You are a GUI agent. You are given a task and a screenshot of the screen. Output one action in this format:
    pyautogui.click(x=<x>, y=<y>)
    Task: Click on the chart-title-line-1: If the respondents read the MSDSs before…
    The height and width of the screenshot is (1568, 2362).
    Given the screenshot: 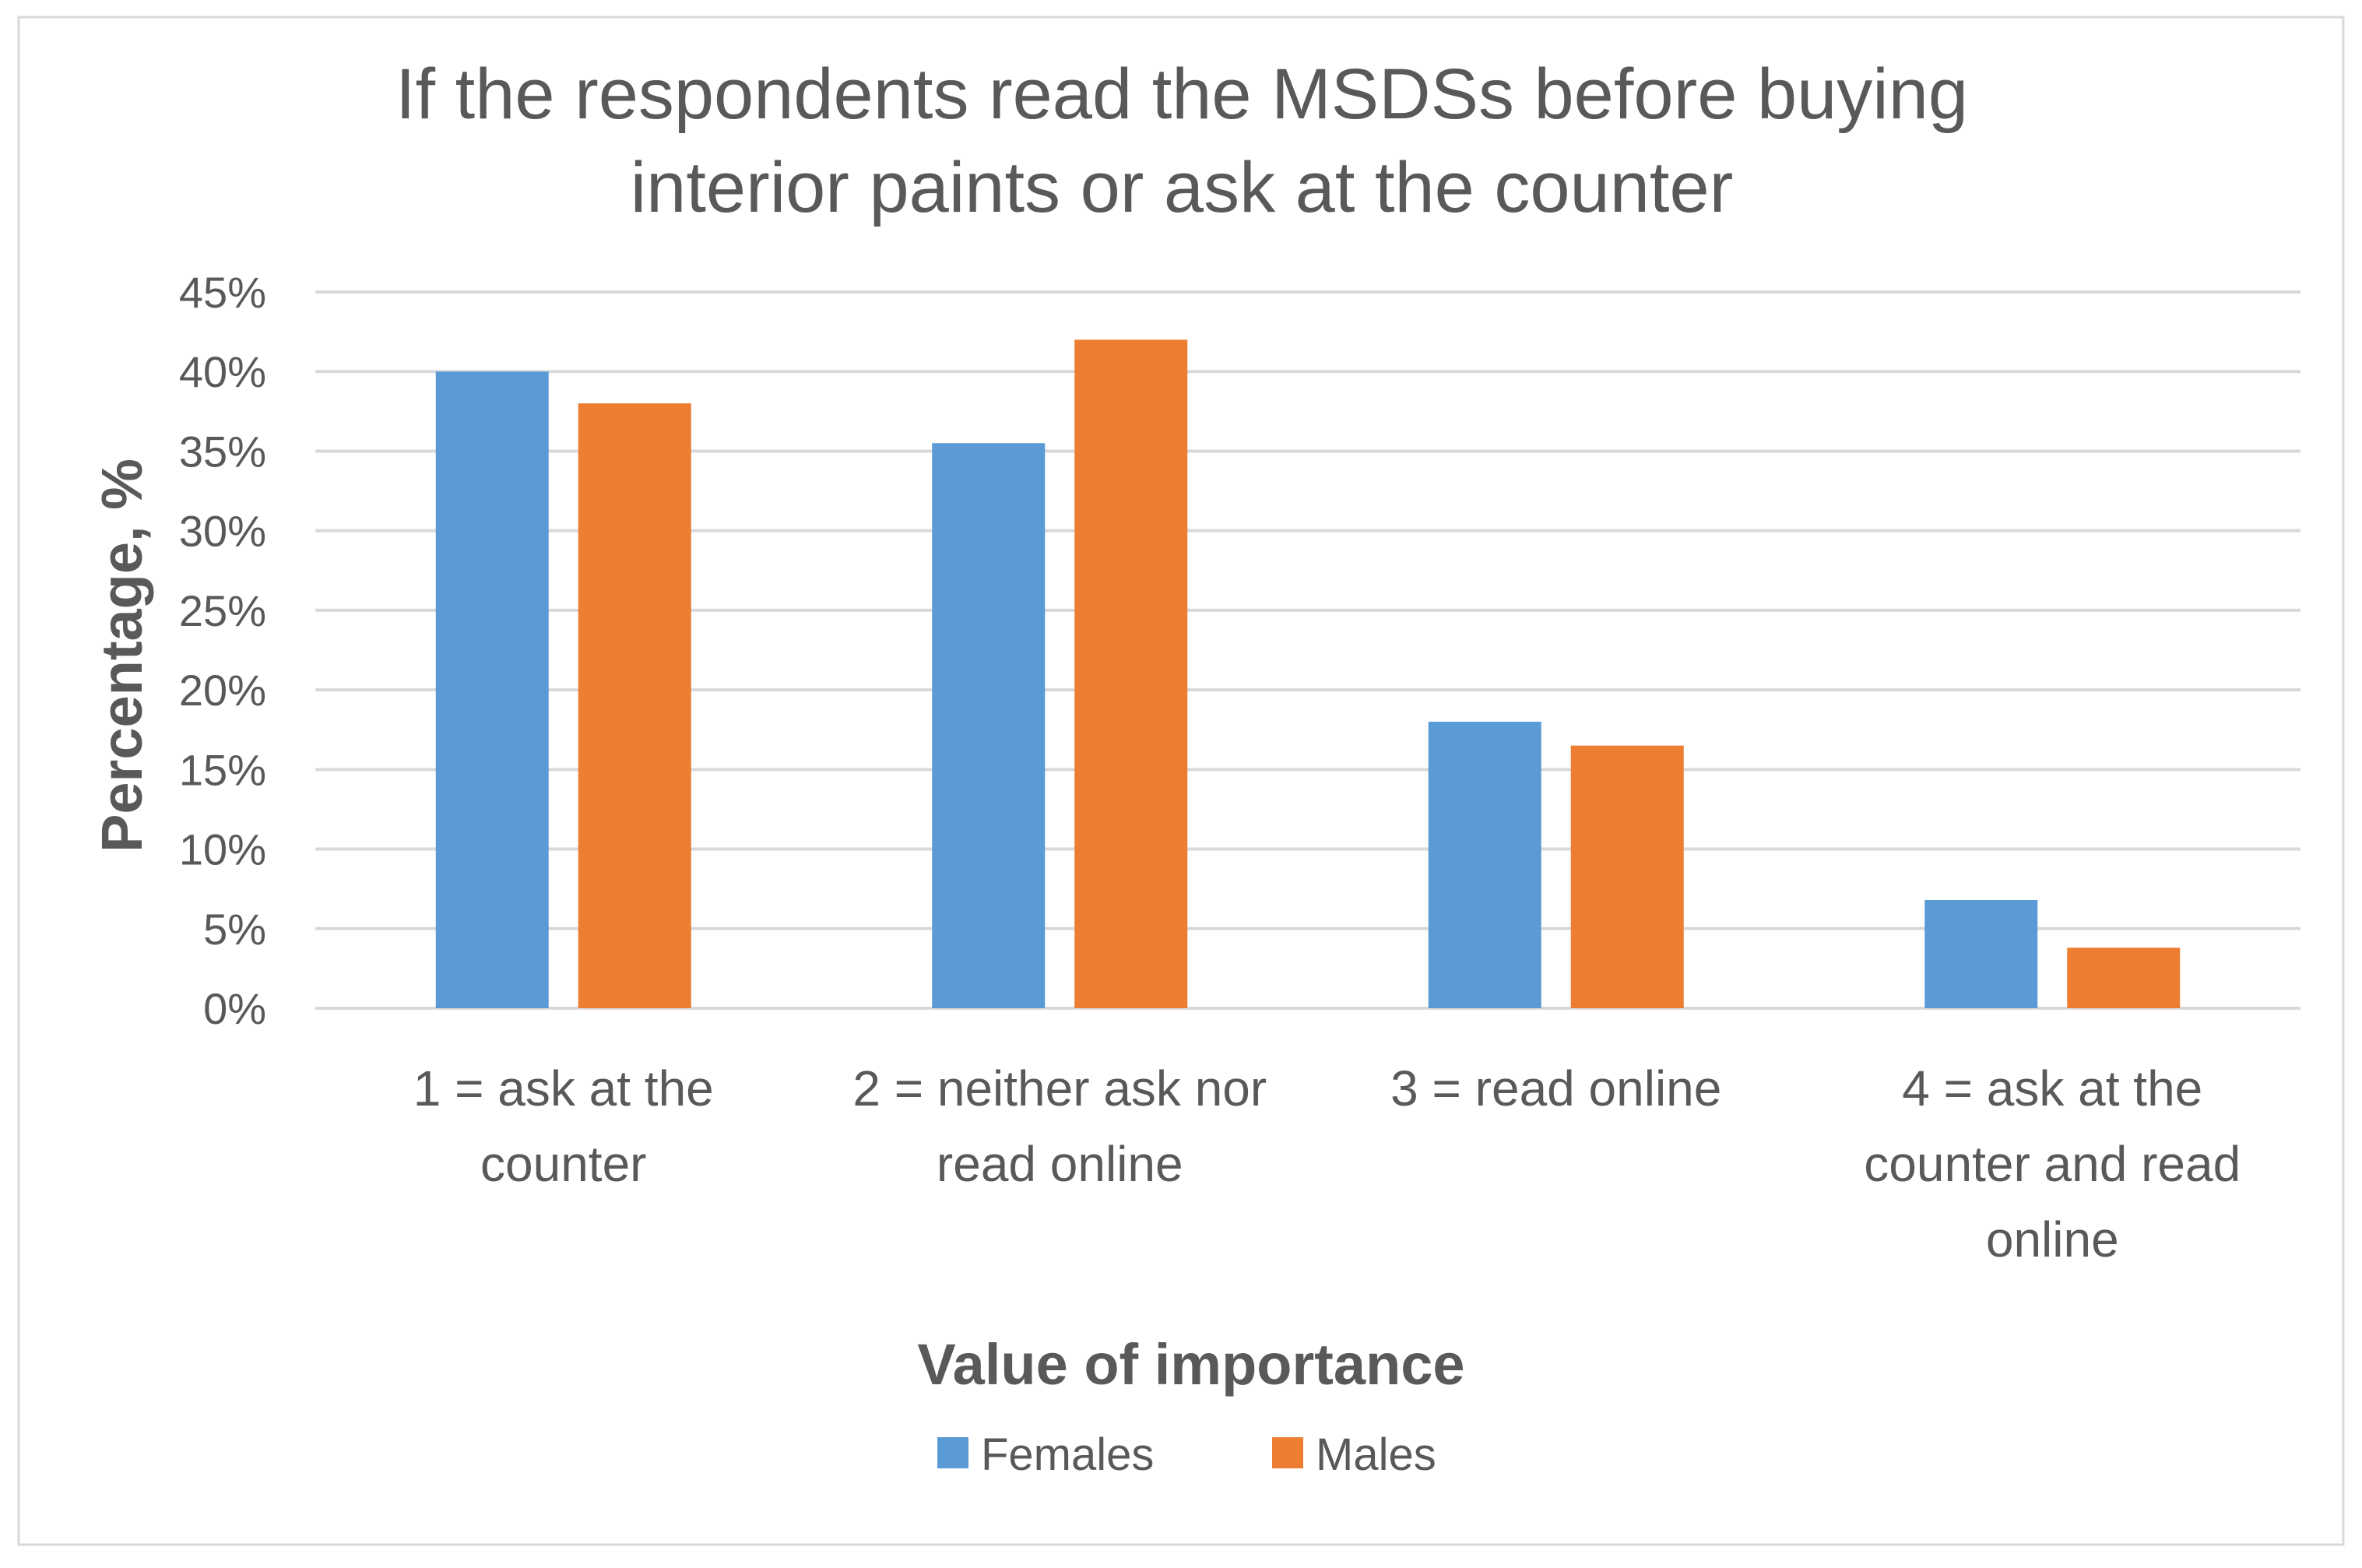 What is the action you would take?
    pyautogui.click(x=1181, y=94)
    